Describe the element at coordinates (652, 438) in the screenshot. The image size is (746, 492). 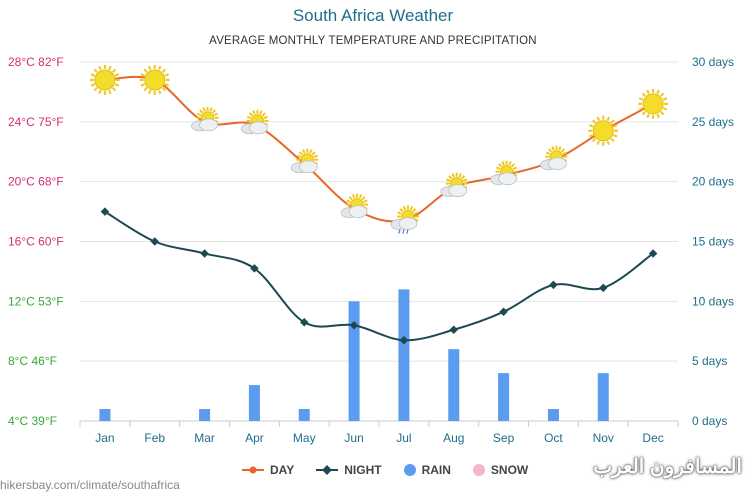
I see `x-tick-label: Dec` at that location.